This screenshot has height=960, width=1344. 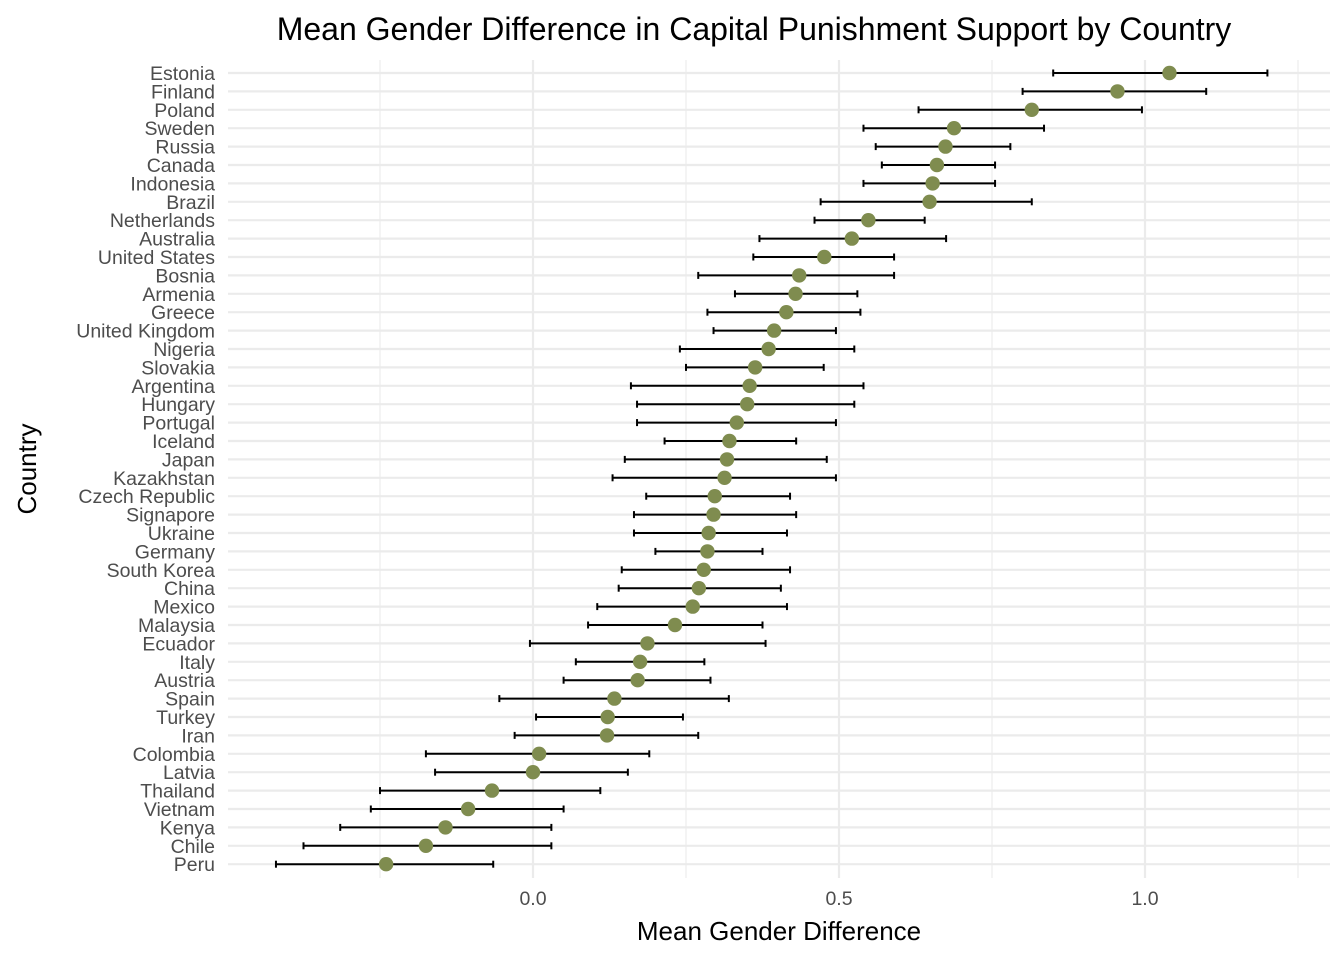 What do you see at coordinates (184, 608) in the screenshot?
I see `y-tick-label: Mexico` at bounding box center [184, 608].